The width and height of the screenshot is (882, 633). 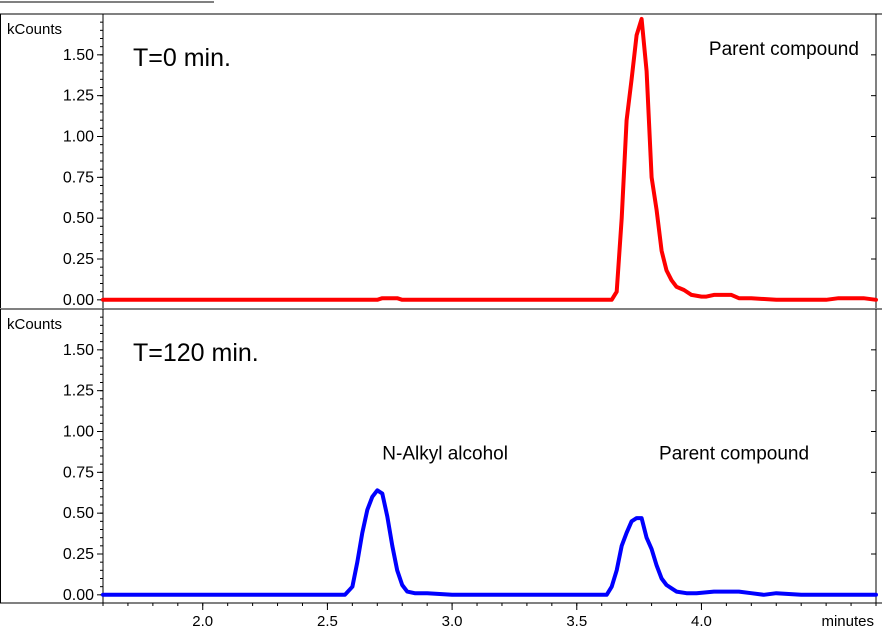 I want to click on x-tick-label: 4.0, so click(x=701, y=620).